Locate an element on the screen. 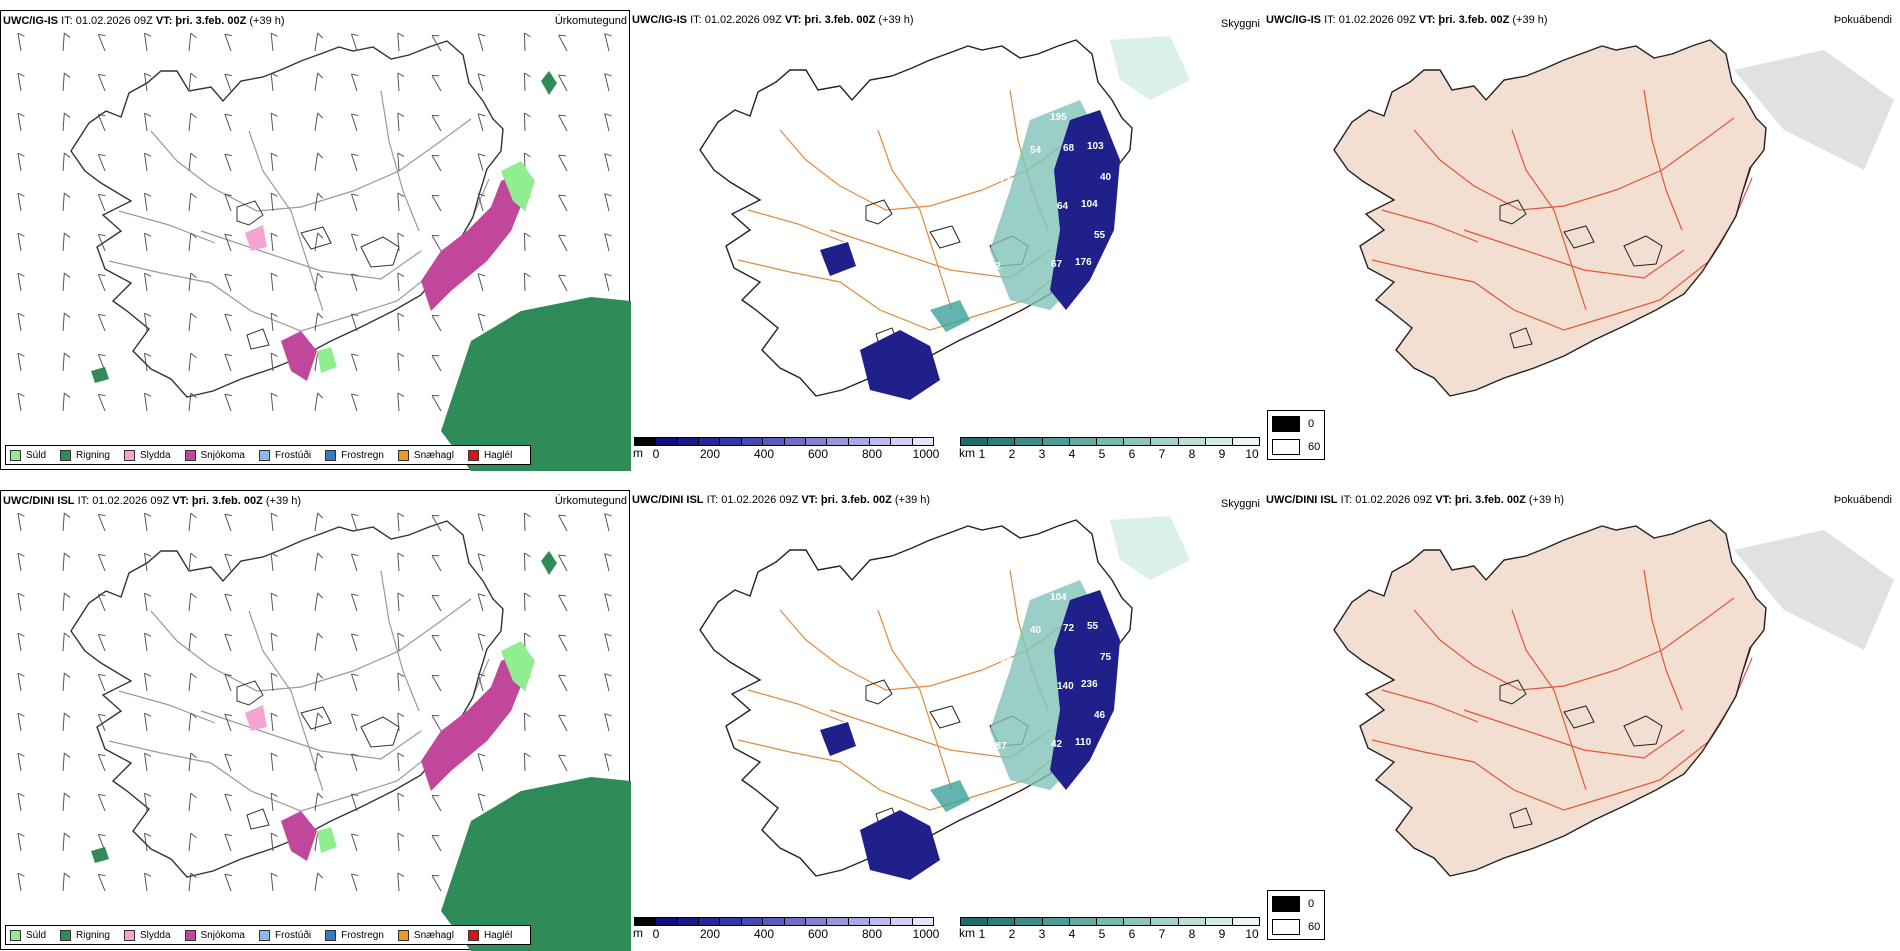  legend-item: Frostúði is located at coordinates (284, 455).